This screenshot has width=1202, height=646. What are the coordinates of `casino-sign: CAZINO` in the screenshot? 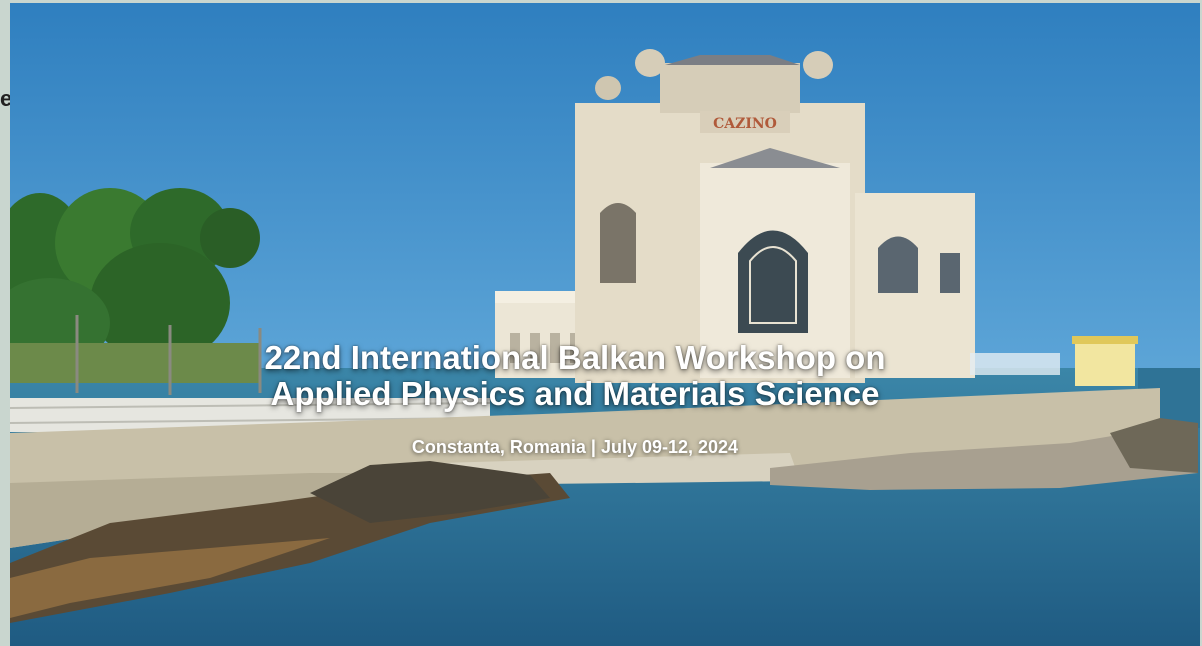 It's located at (745, 124).